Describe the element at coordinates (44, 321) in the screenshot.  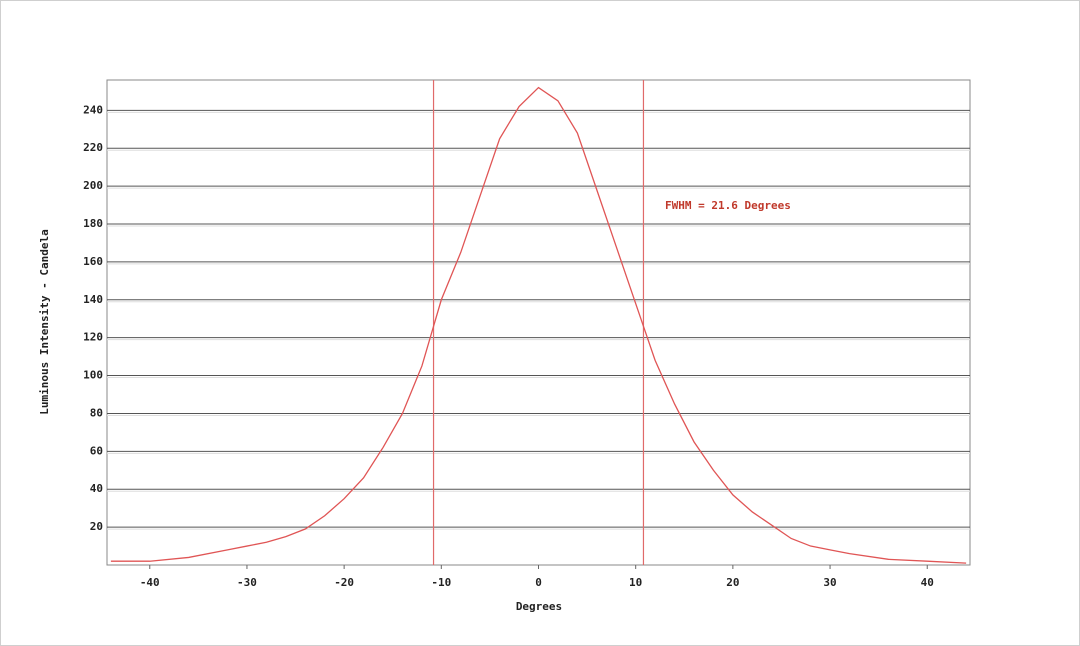
I see `y-axis-label: Luminous Intensity - Candela` at that location.